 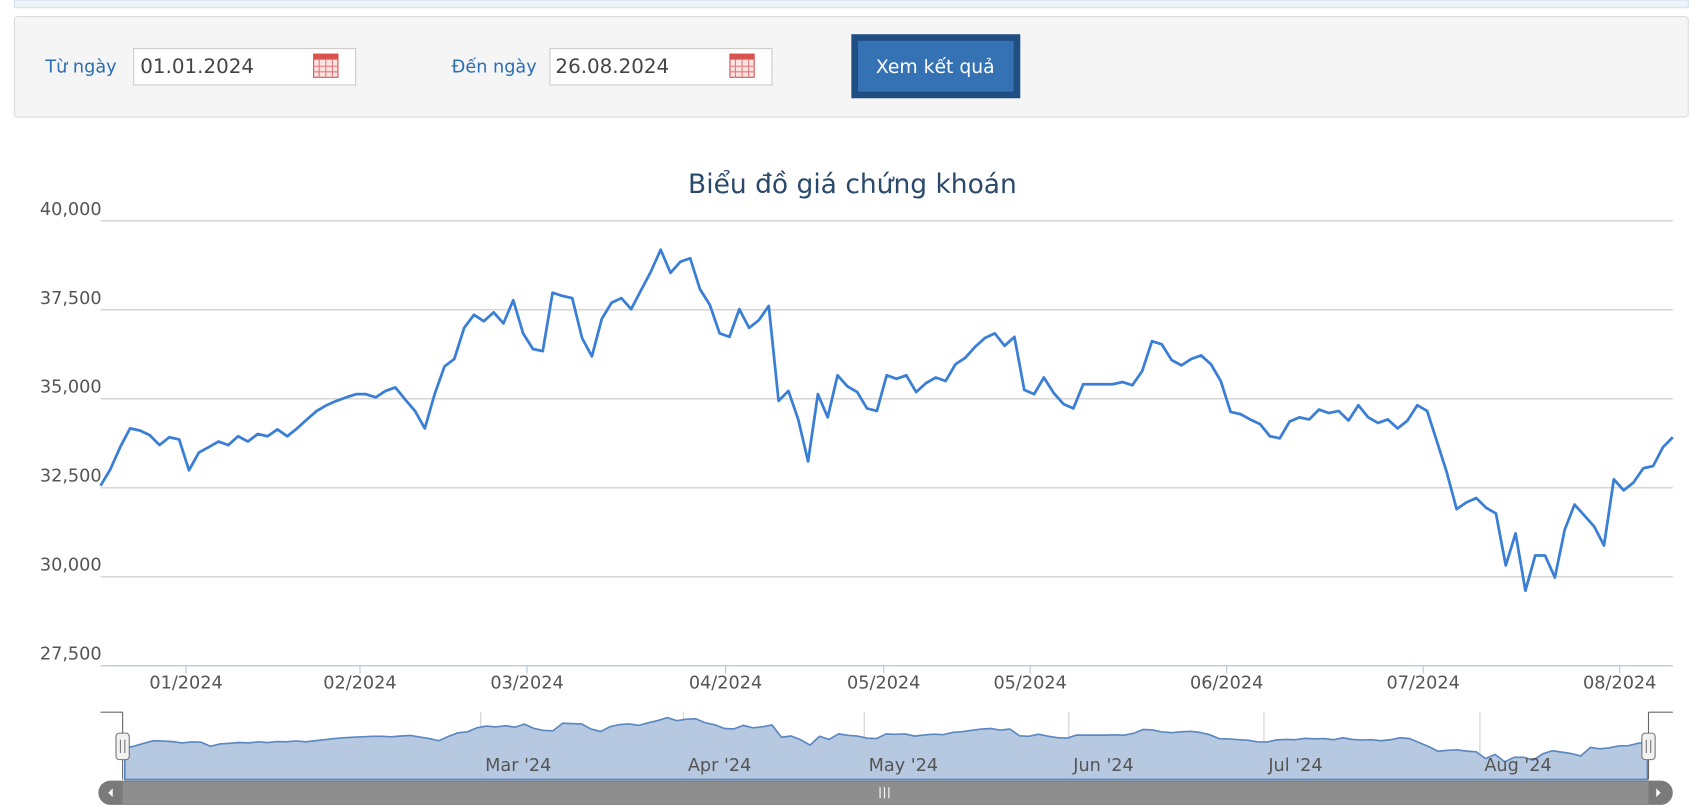 What do you see at coordinates (71, 477) in the screenshot?
I see `y-tick-label: 32,500` at bounding box center [71, 477].